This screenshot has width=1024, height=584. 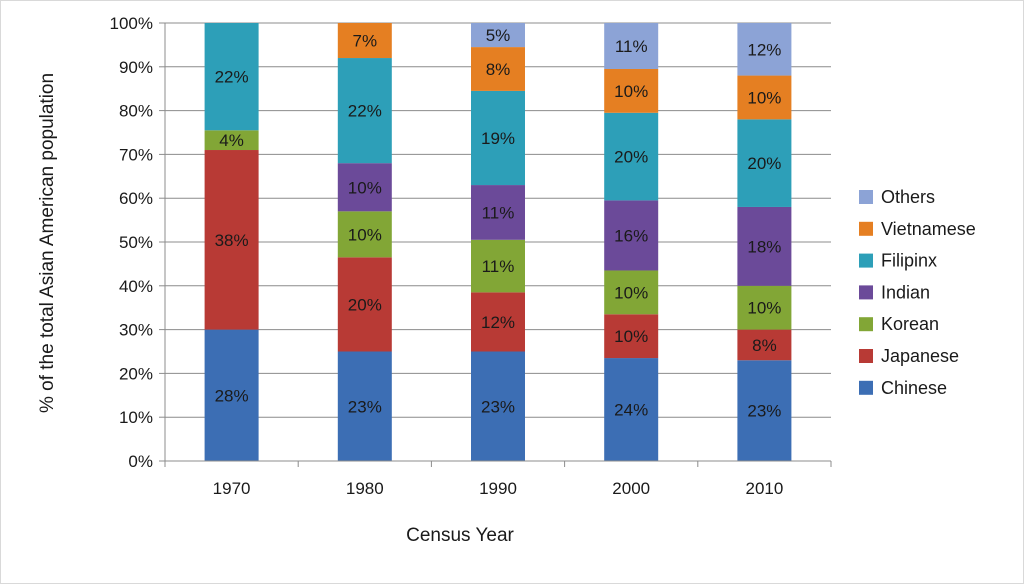 What do you see at coordinates (909, 261) in the screenshot?
I see `legend-label-filipinx: Filipinx` at bounding box center [909, 261].